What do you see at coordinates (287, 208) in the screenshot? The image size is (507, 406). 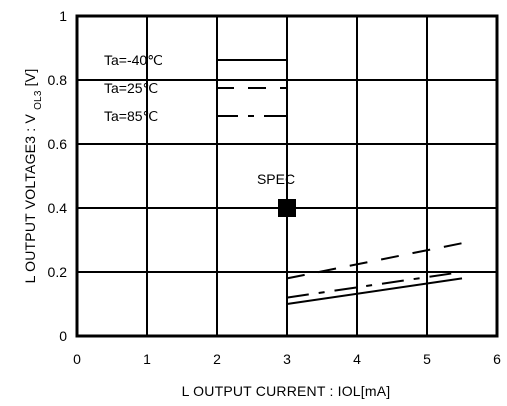 I see `spec-marker` at bounding box center [287, 208].